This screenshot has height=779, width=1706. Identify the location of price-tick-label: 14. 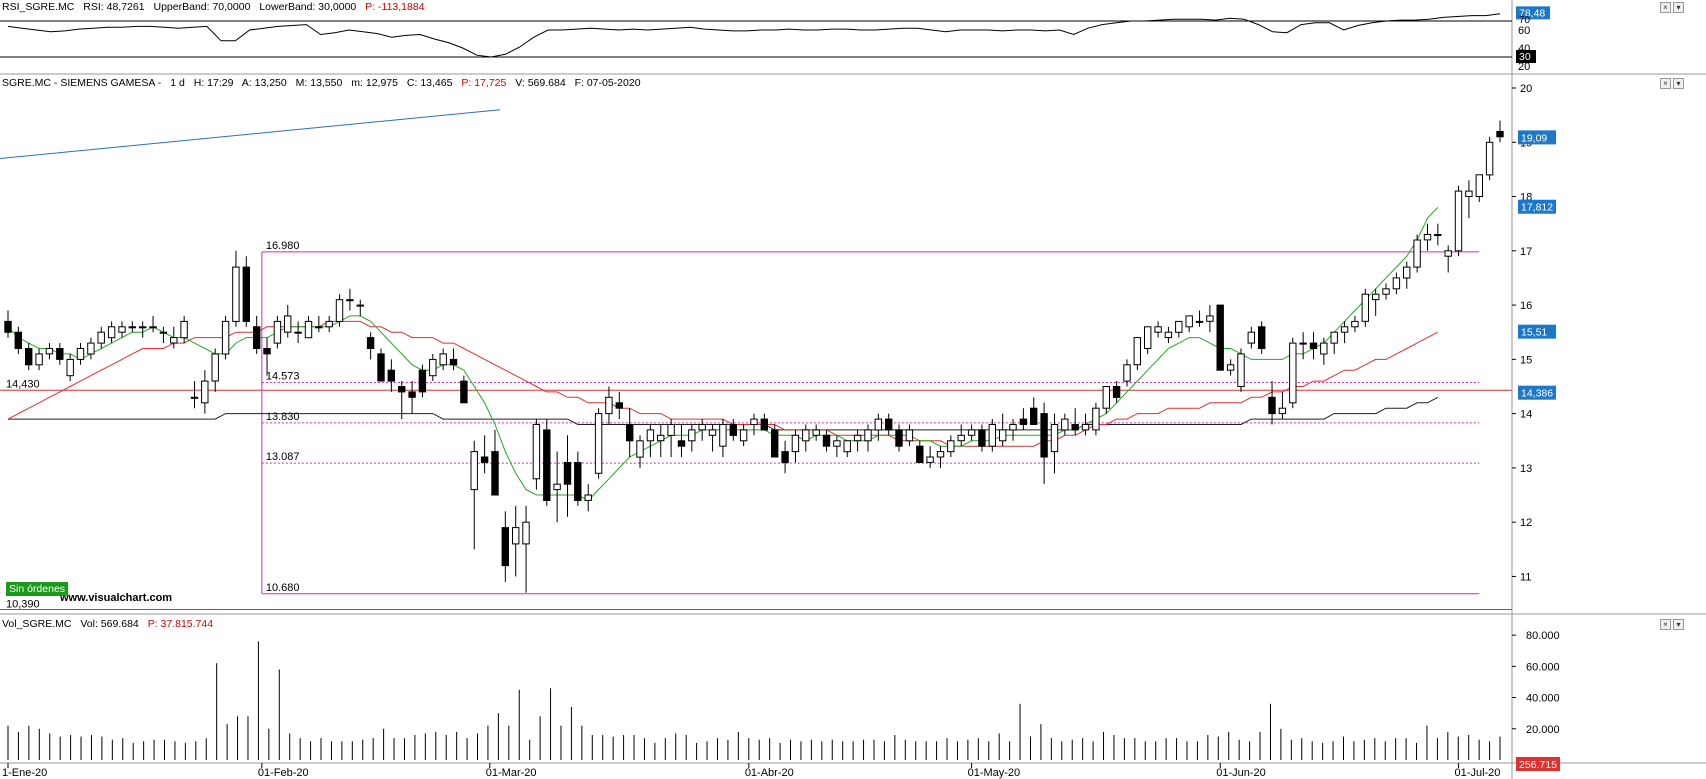
(1526, 415).